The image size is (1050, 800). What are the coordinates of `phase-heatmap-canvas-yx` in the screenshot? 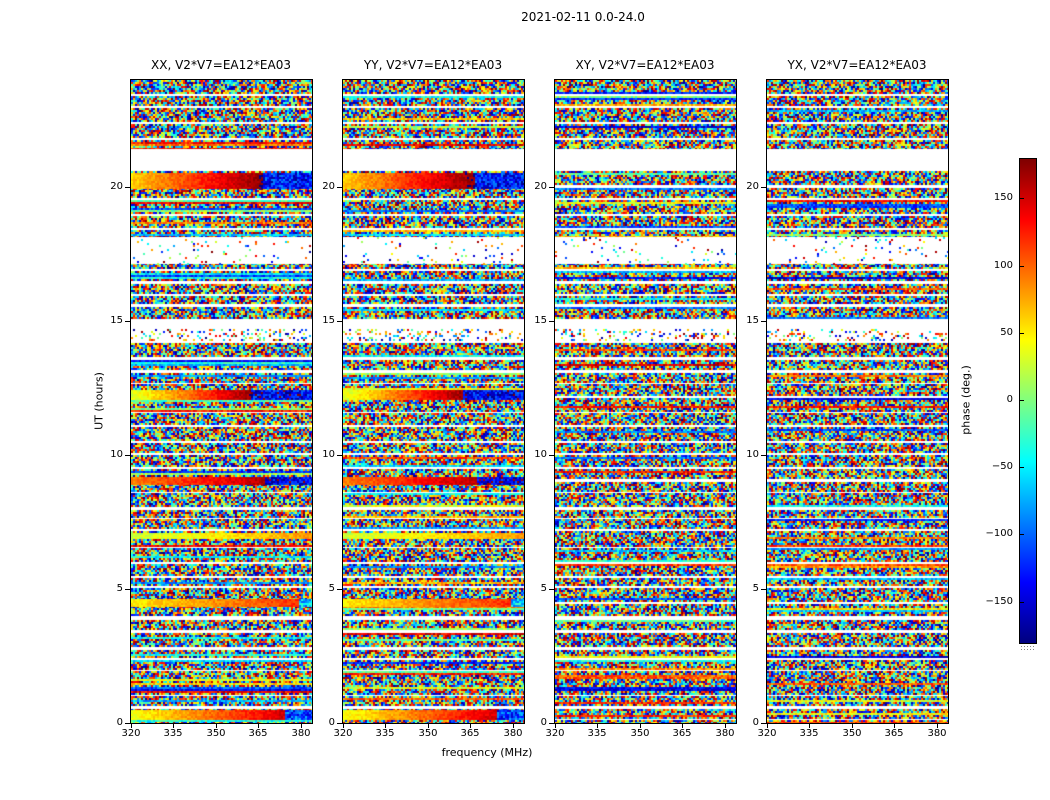 It's located at (857, 401).